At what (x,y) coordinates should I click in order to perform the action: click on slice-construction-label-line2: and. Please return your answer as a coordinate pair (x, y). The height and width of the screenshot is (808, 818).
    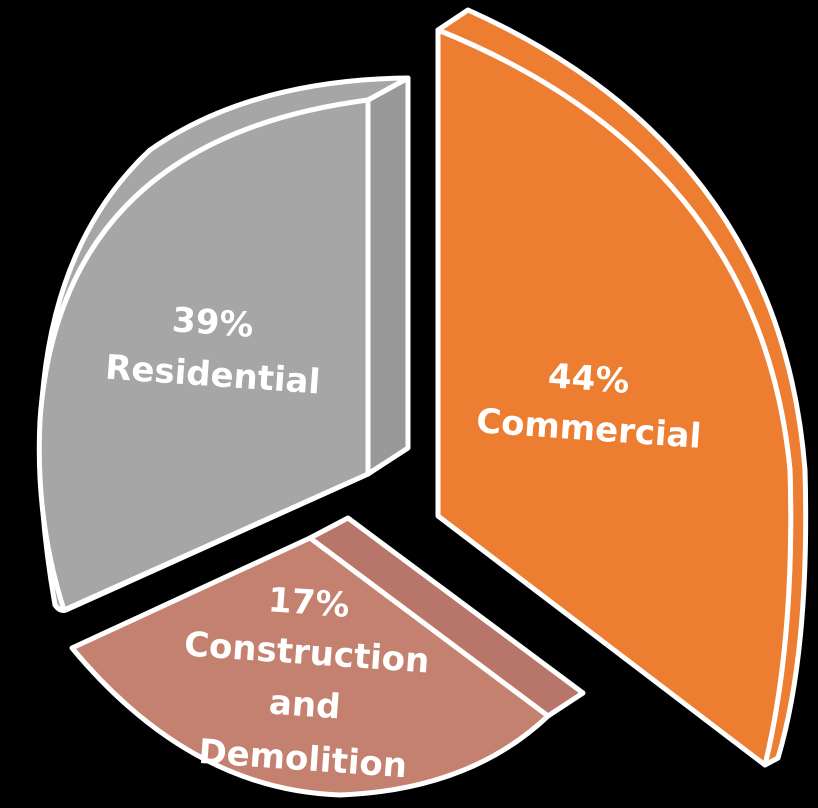
    Looking at the image, I should click on (305, 705).